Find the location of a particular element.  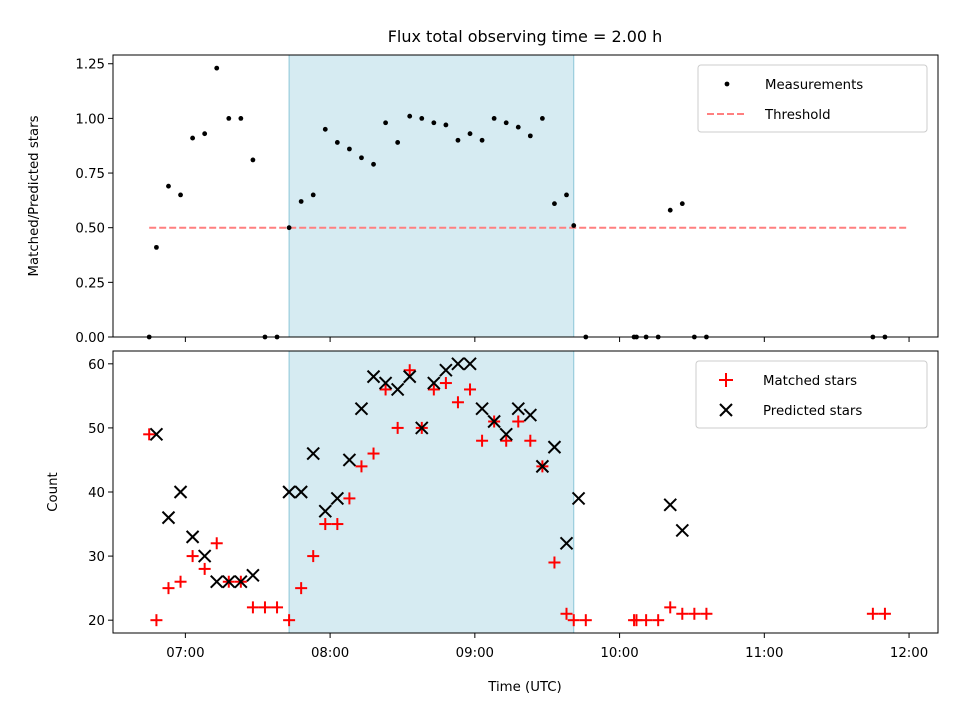

legend-predicted-label: Predicted stars is located at coordinates (812, 411).